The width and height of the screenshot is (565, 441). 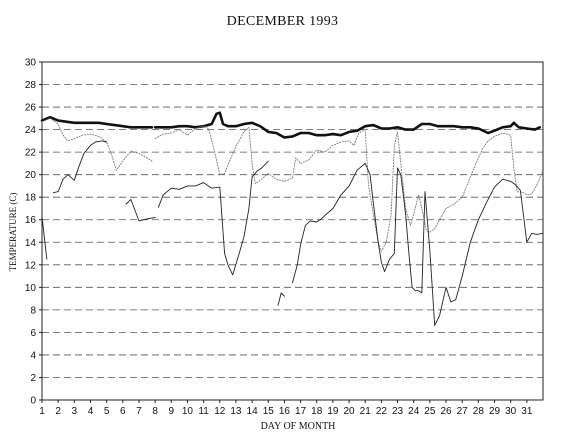 I want to click on x-tick-label-25: 25, so click(x=430, y=411).